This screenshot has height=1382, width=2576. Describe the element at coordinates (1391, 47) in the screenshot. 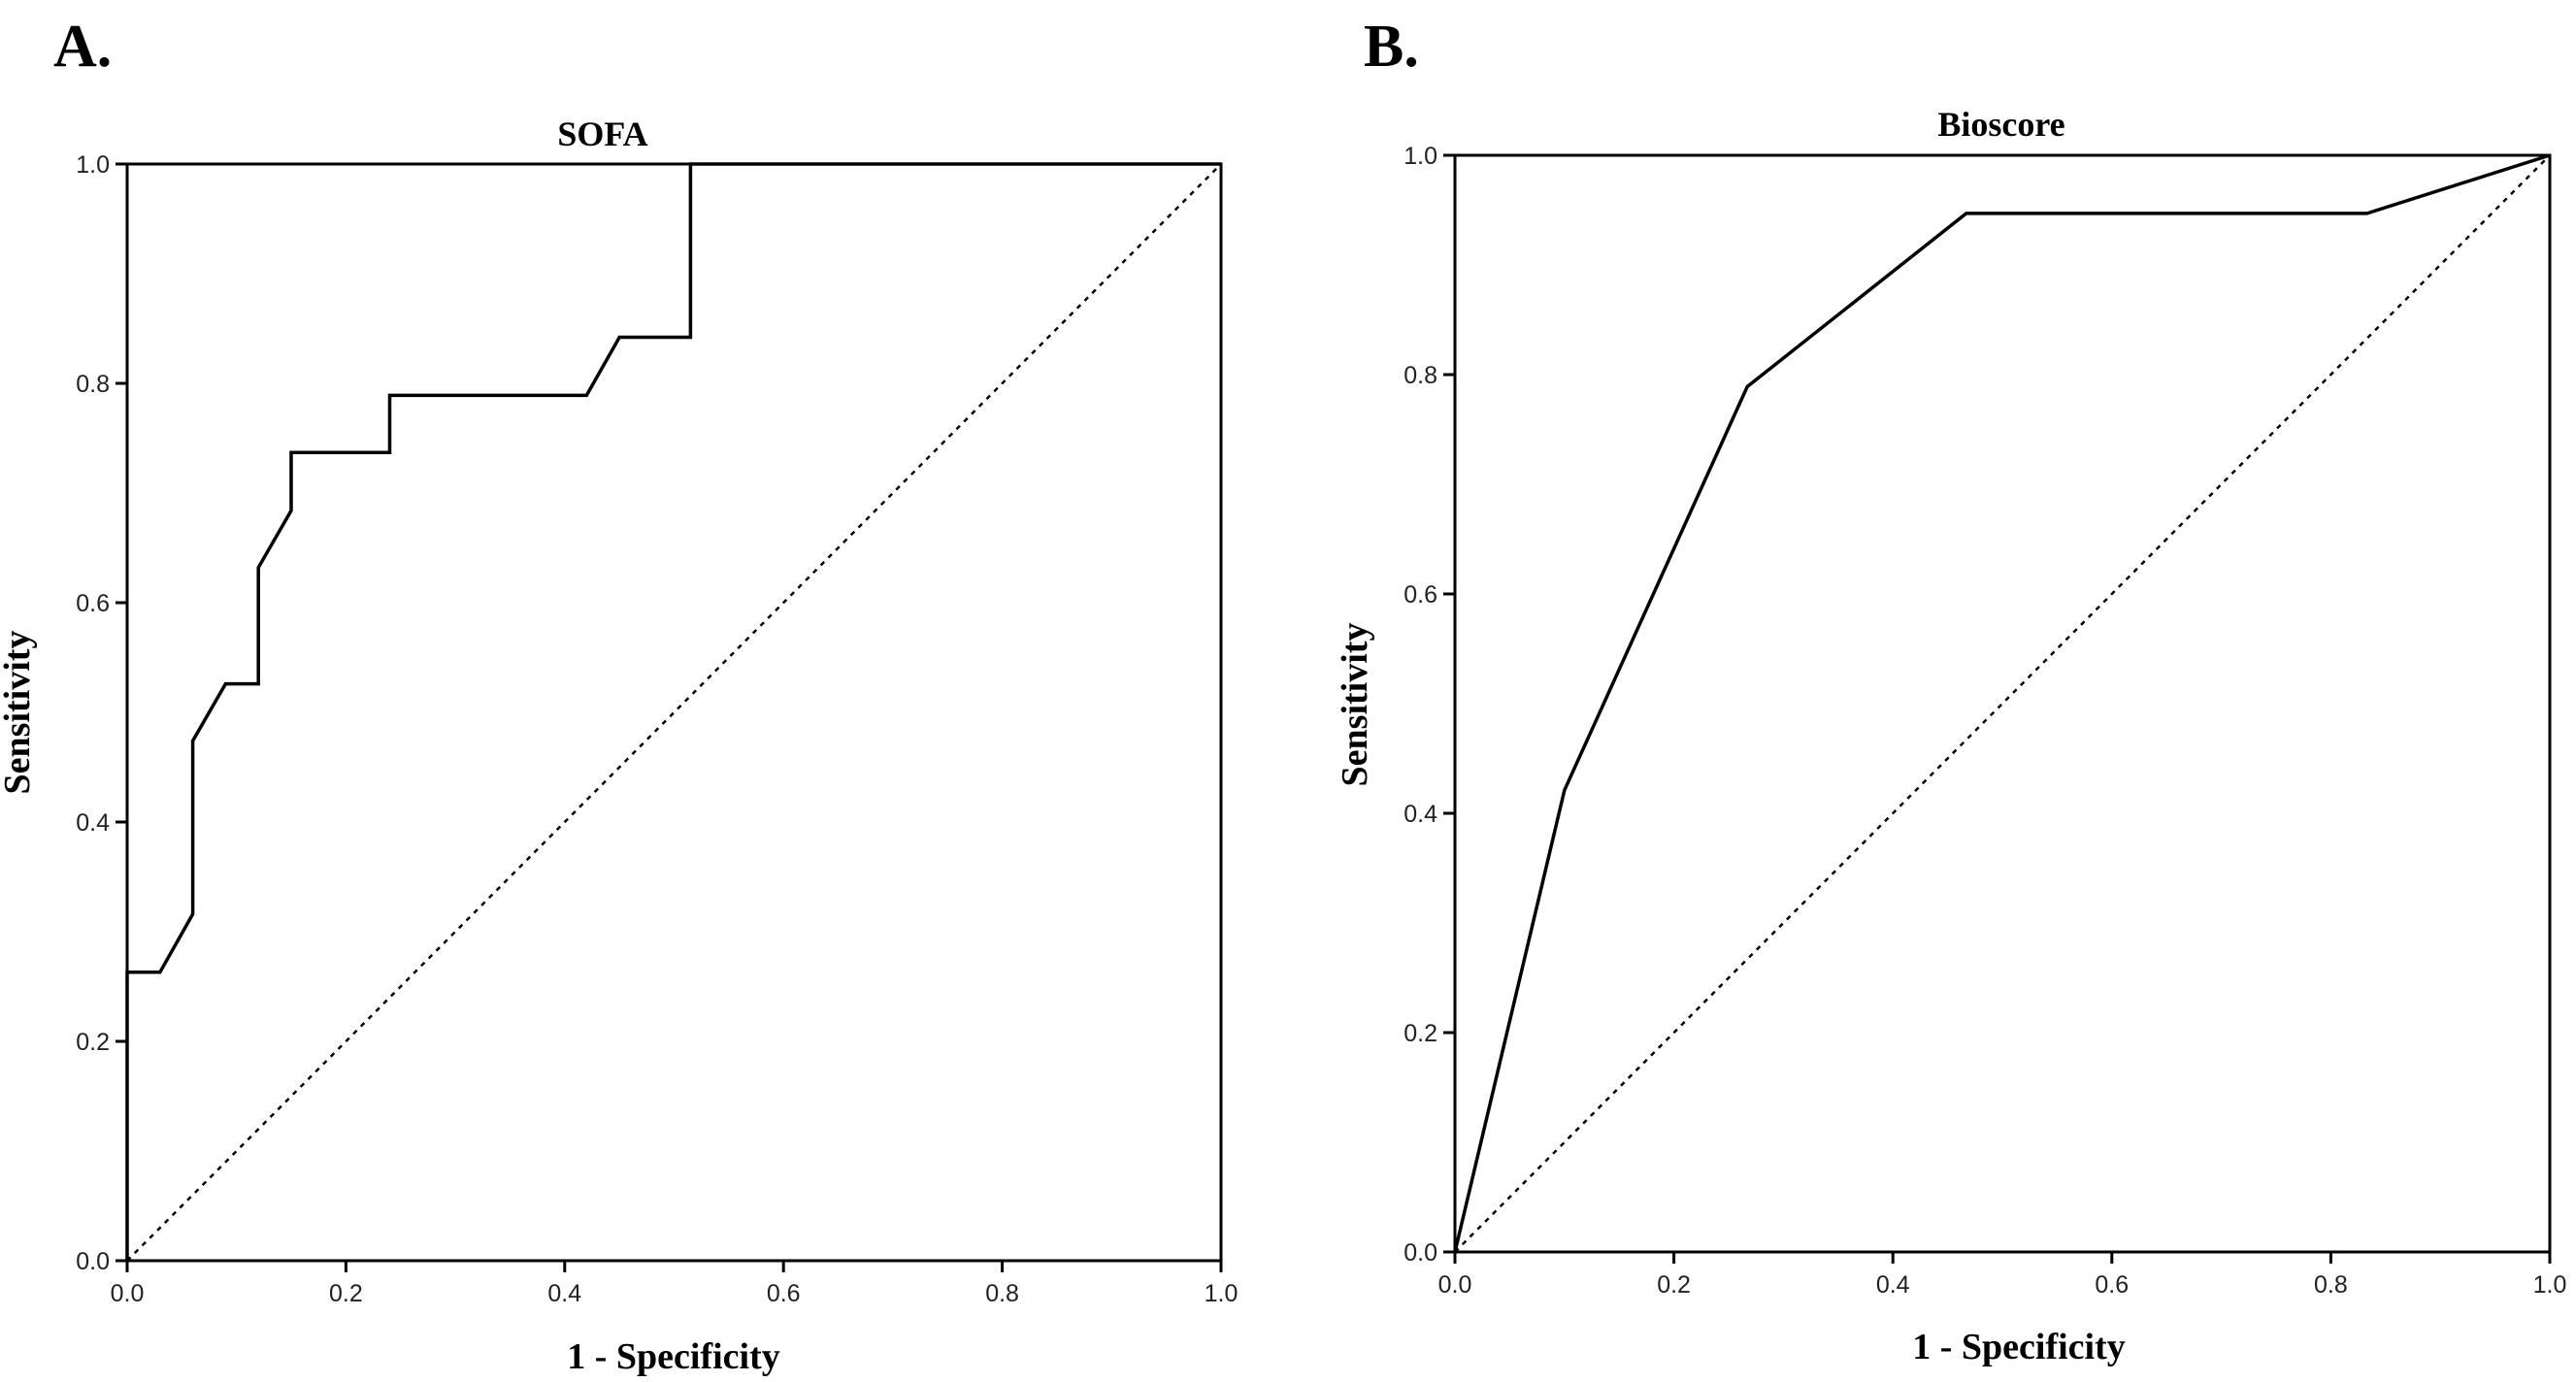

I see `panel-label: B.` at that location.